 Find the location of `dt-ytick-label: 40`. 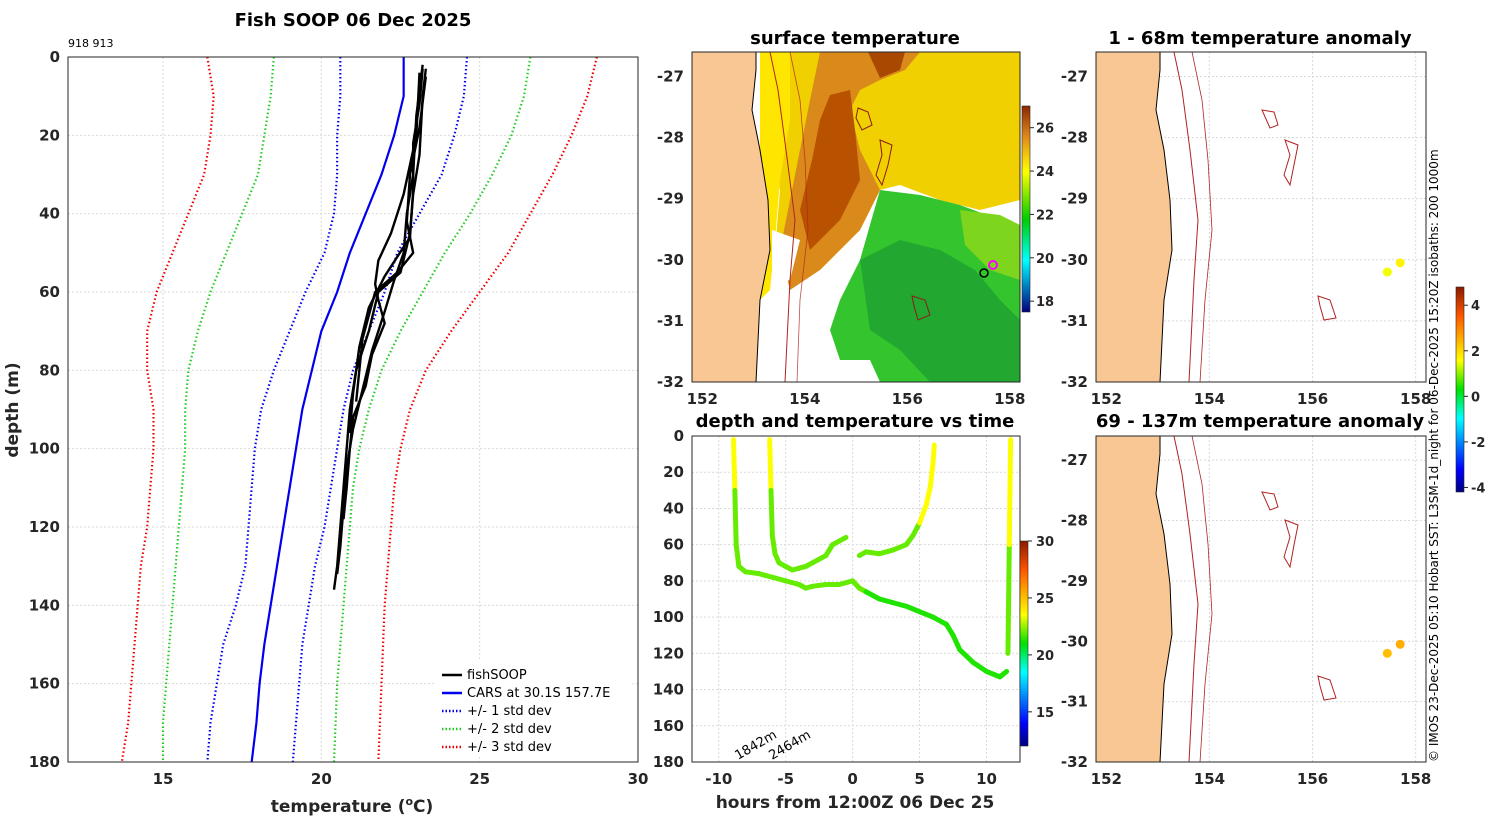

dt-ytick-label: 40 is located at coordinates (673, 508).